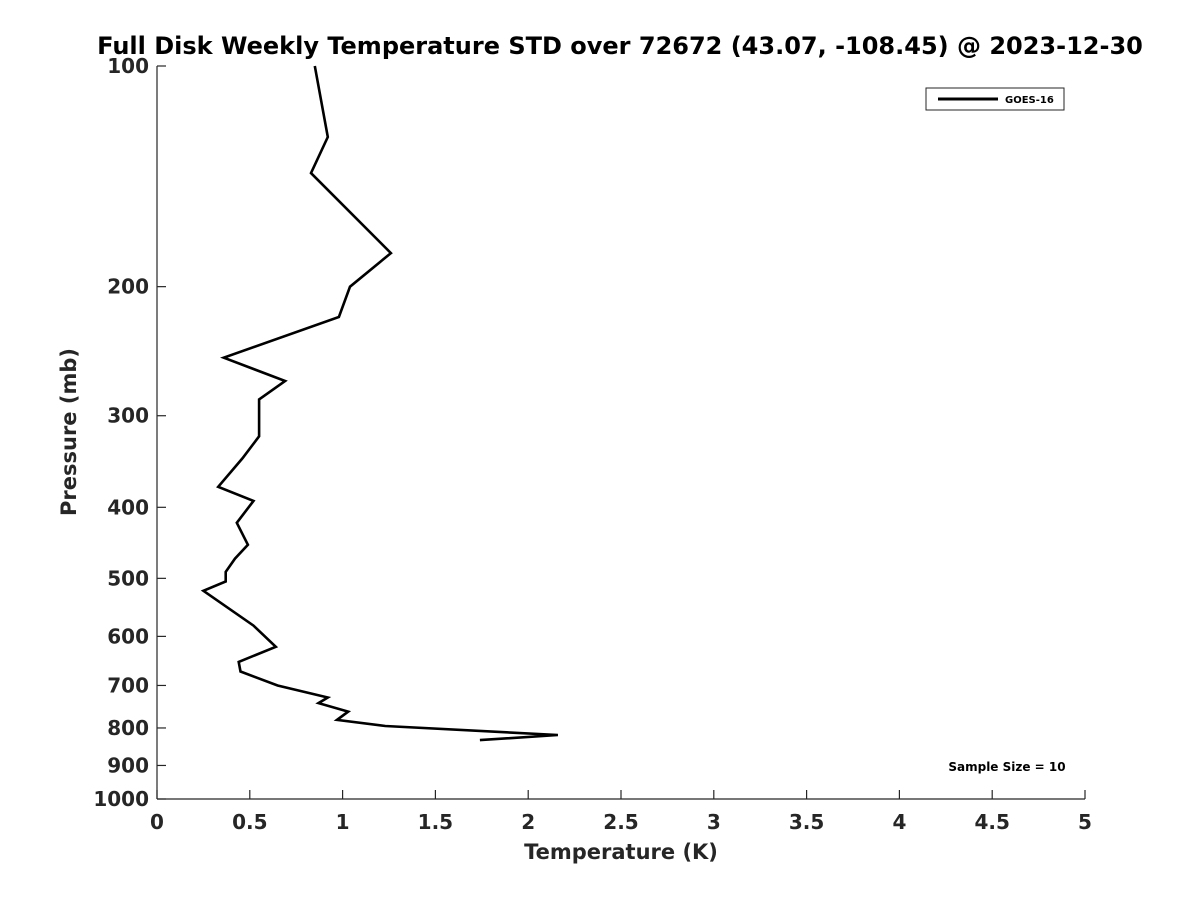 The width and height of the screenshot is (1200, 900). I want to click on y-tick-label: 700, so click(128, 685).